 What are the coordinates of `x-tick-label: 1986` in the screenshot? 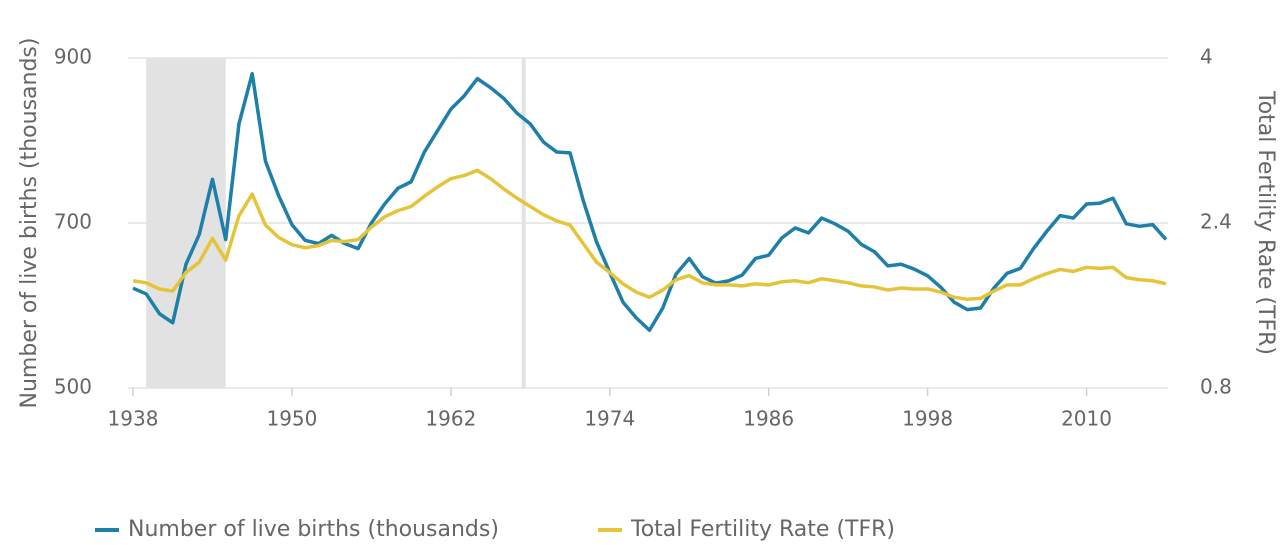 It's located at (768, 419).